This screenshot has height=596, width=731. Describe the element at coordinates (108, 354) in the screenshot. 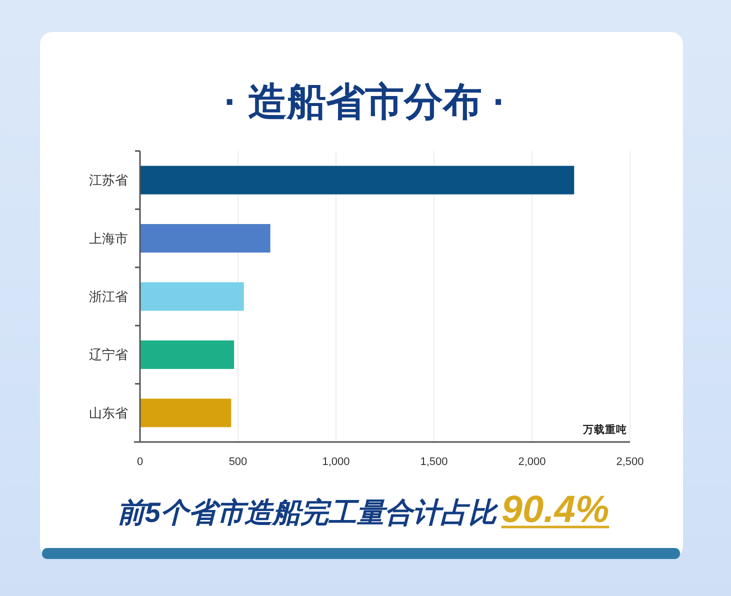

I see `y-tick-label: 辽宁省` at that location.